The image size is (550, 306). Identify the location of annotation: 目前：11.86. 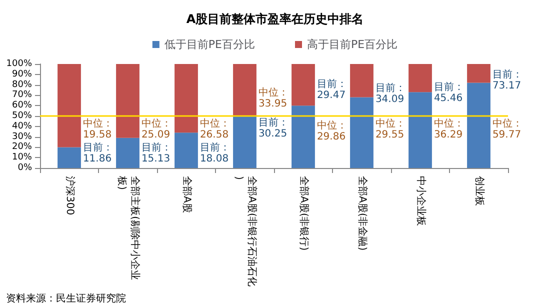
(97, 152).